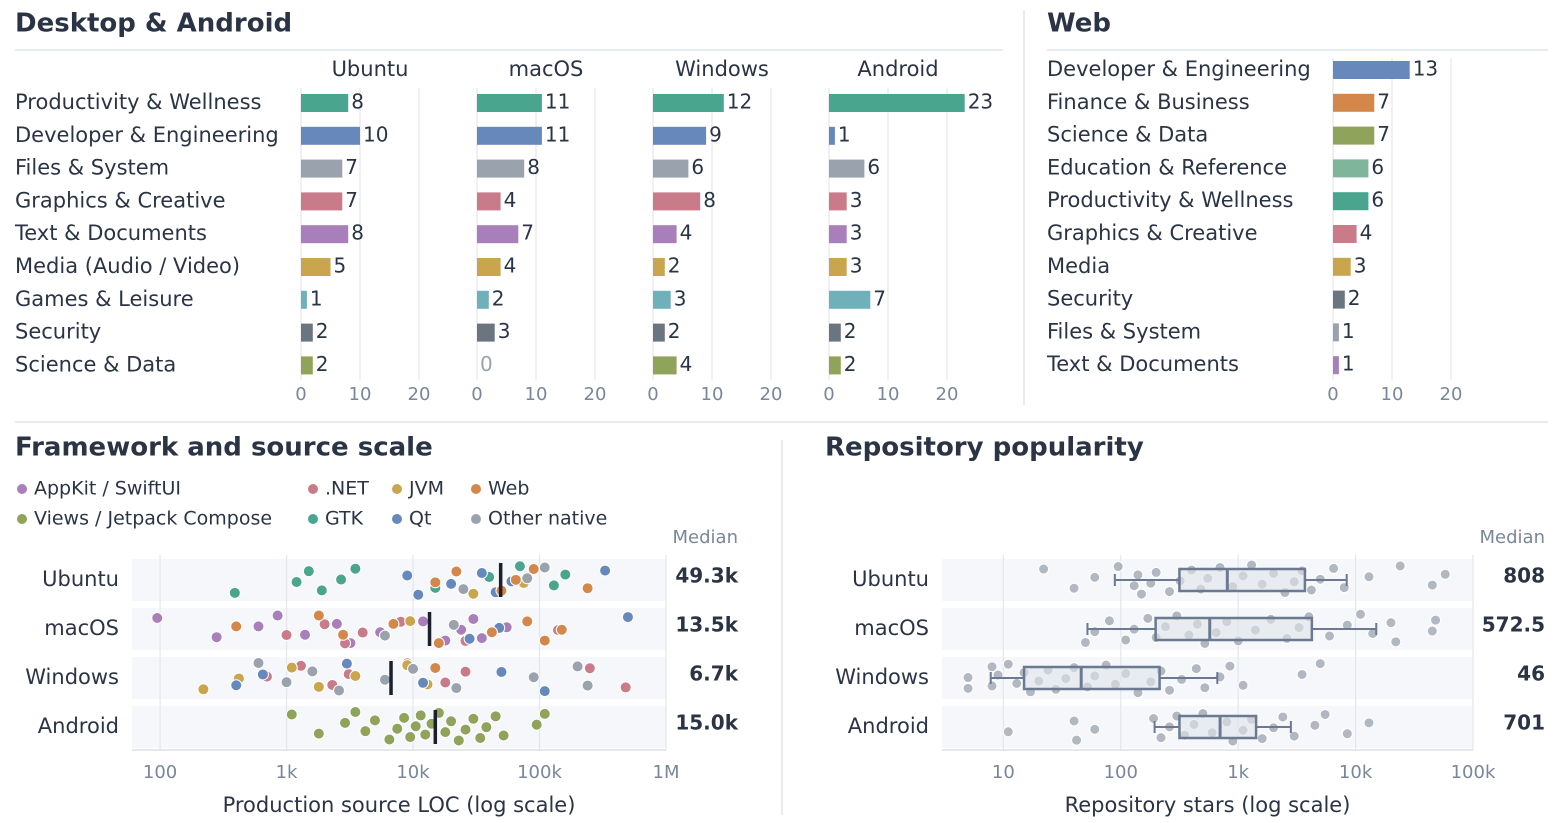  I want to click on category-label: Text & Documents, so click(110, 233).